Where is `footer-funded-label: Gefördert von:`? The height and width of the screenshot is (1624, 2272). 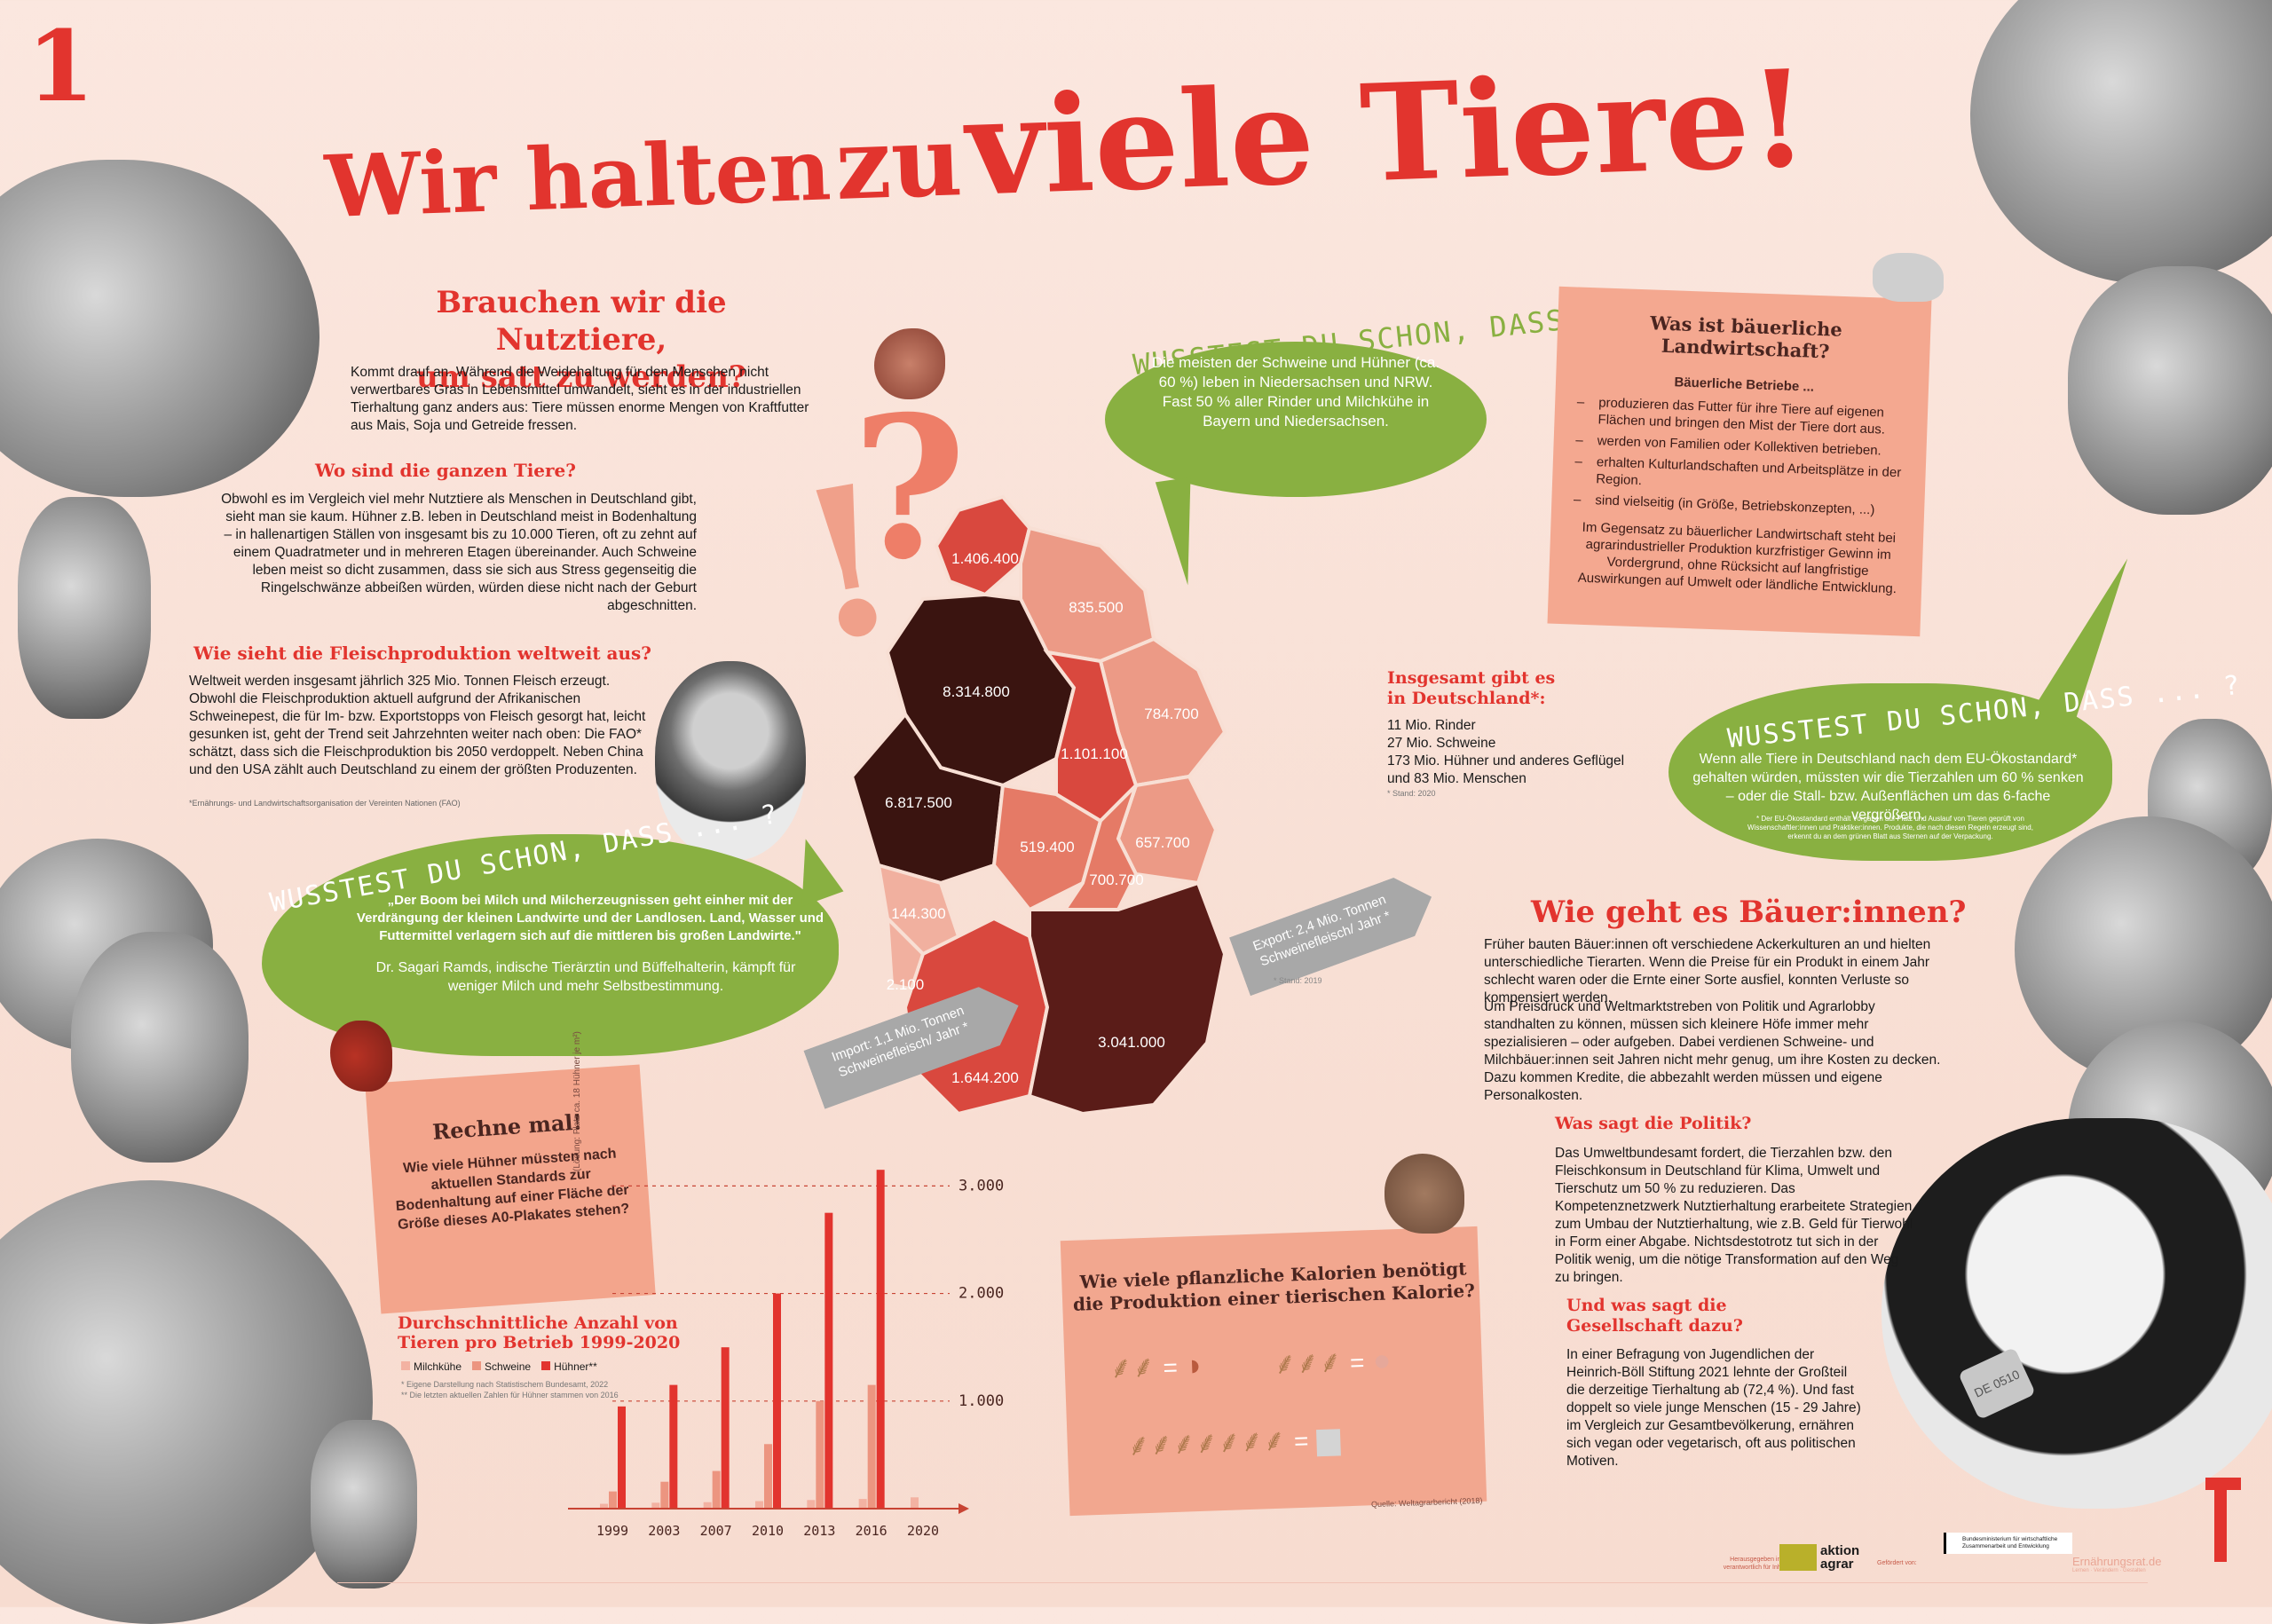 footer-funded-label: Gefördert von: is located at coordinates (1897, 1563).